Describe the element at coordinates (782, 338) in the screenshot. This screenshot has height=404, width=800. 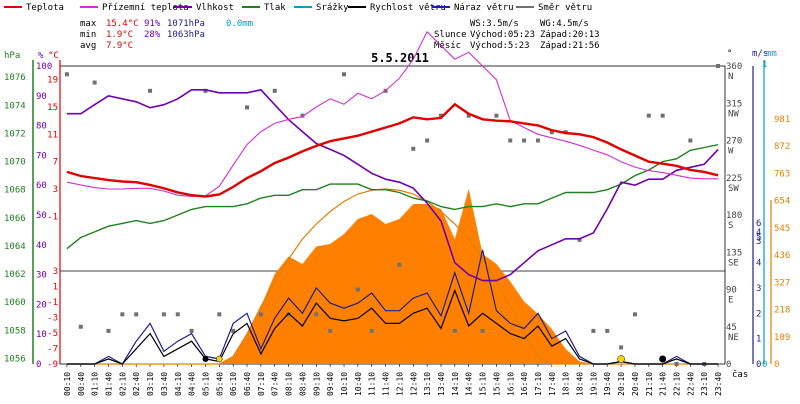
I see `solar-tick: 109` at that location.